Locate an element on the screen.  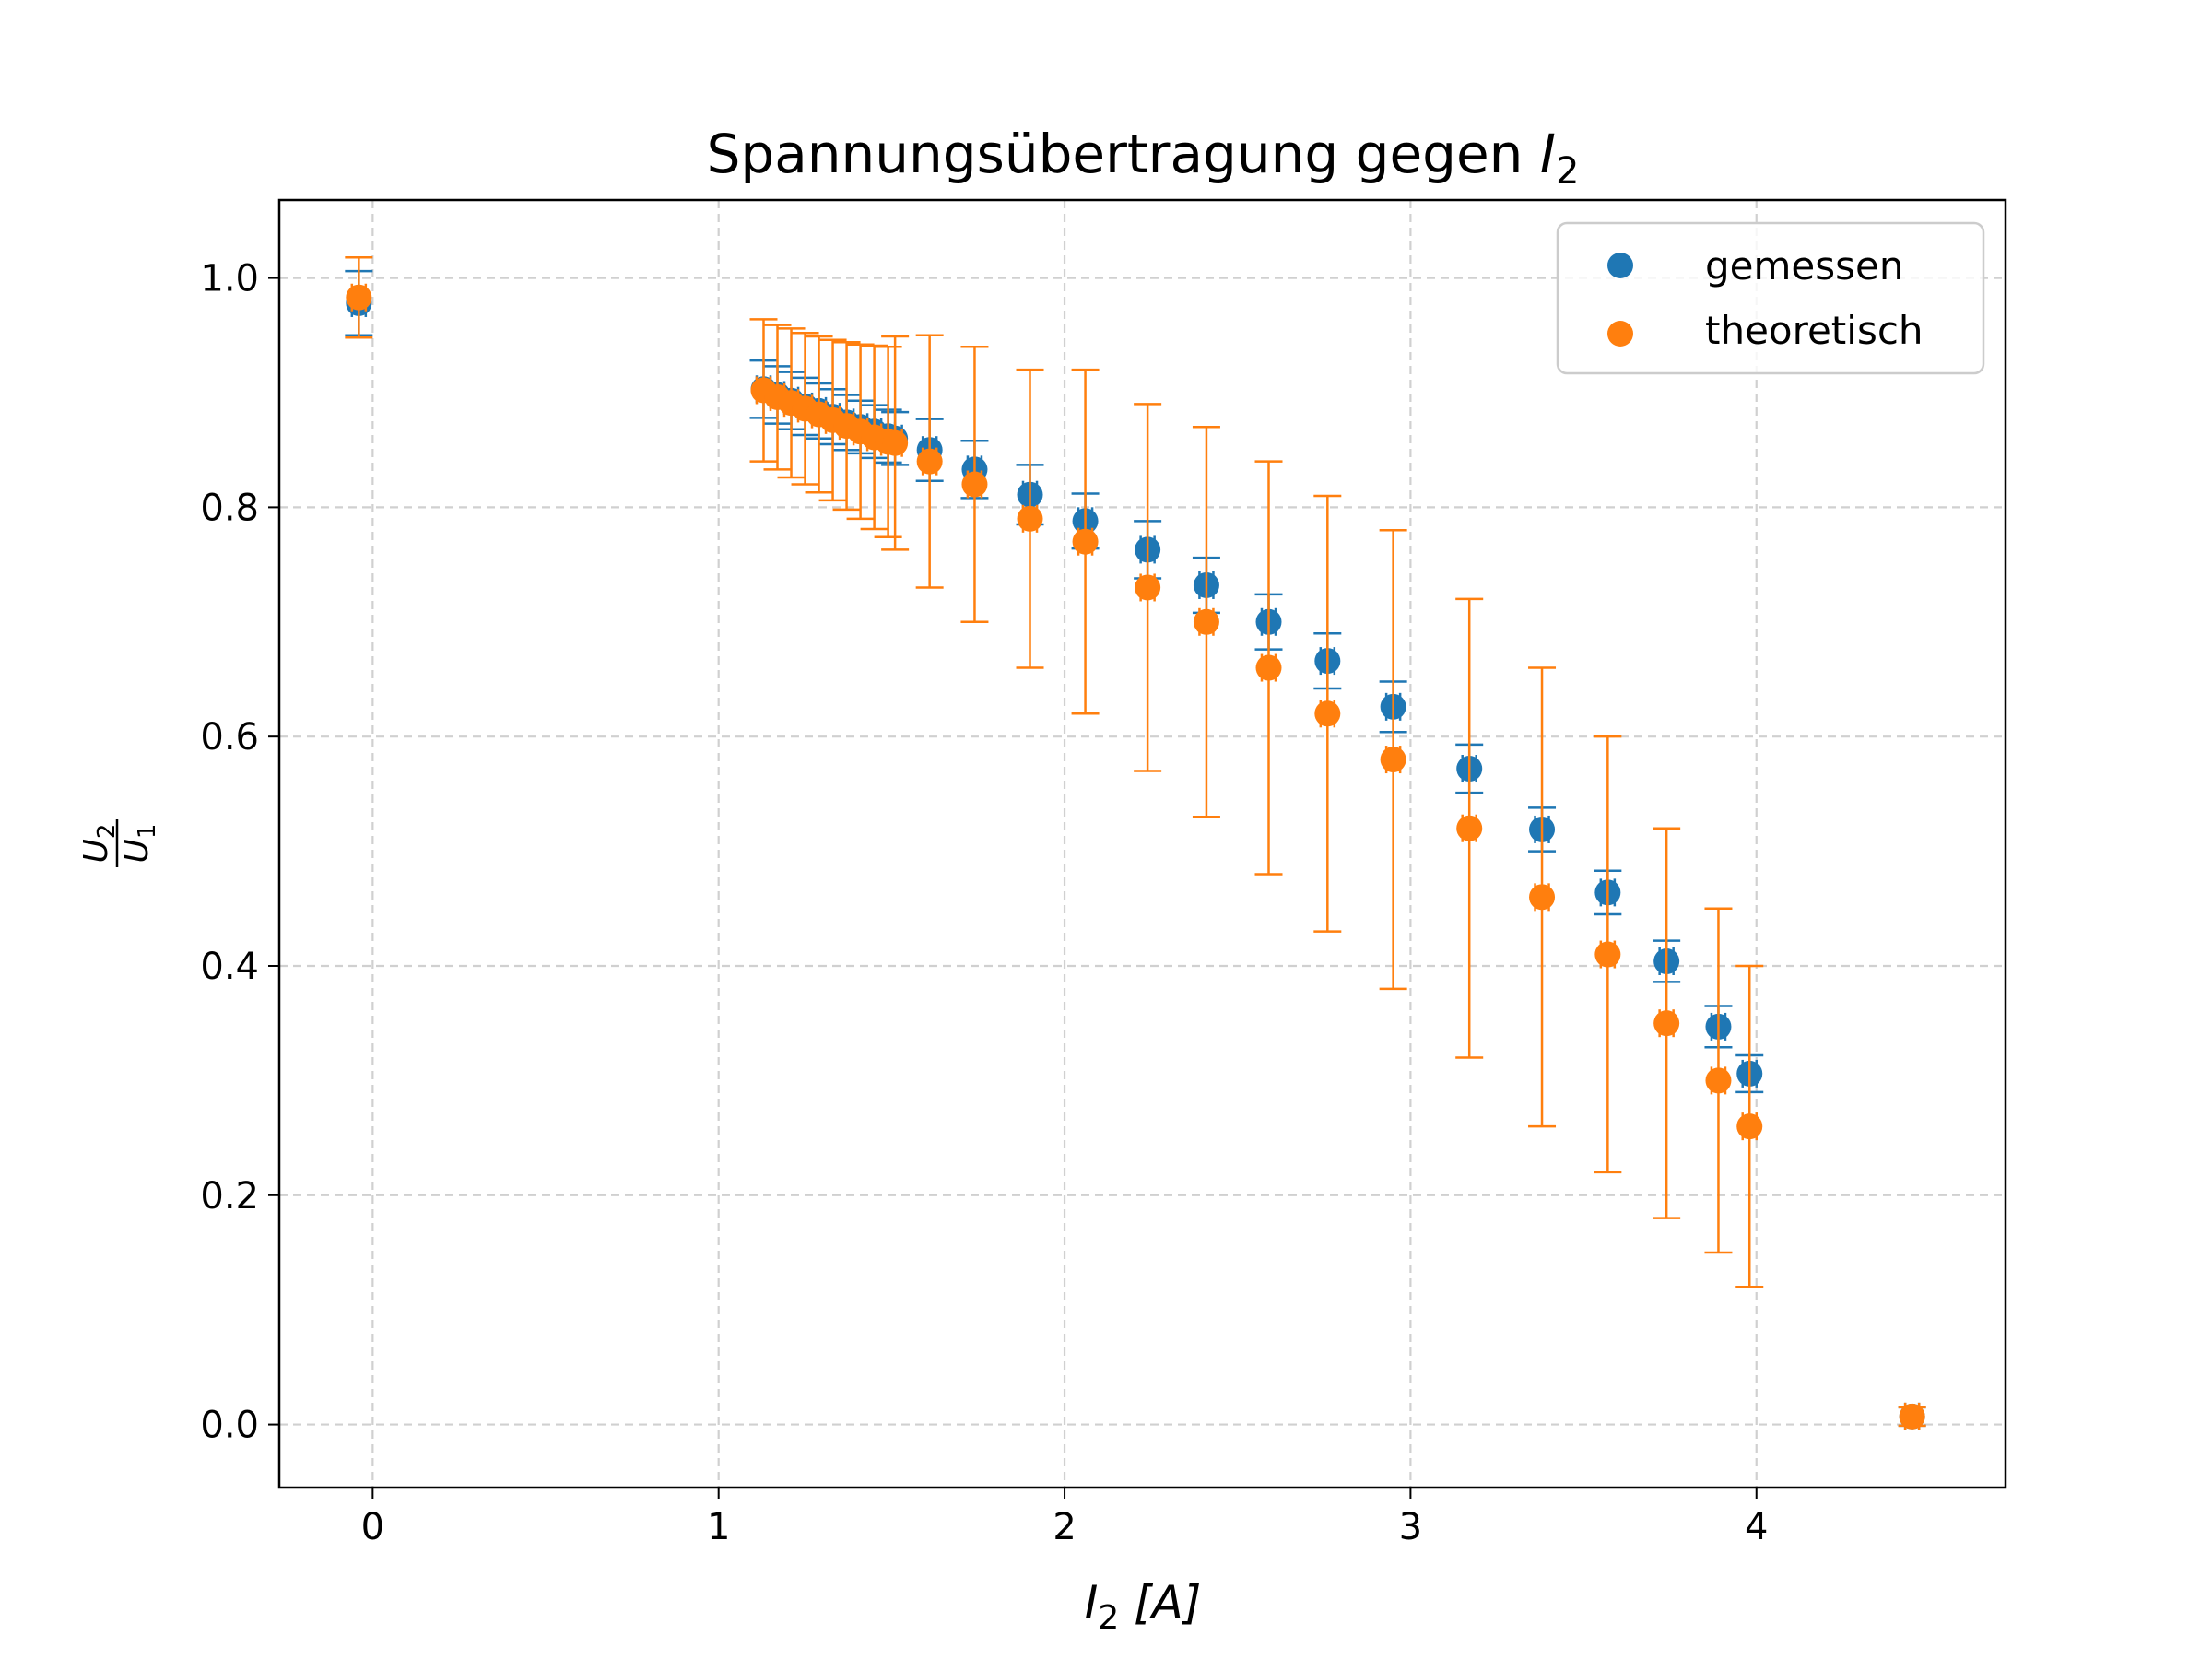
legend: gemessen theoretisch is located at coordinates (1770, 298).